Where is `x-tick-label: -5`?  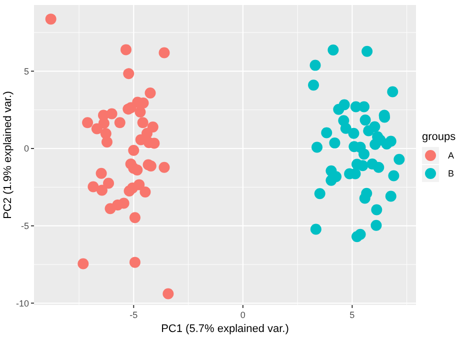
x-tick-label: -5 is located at coordinates (134, 315).